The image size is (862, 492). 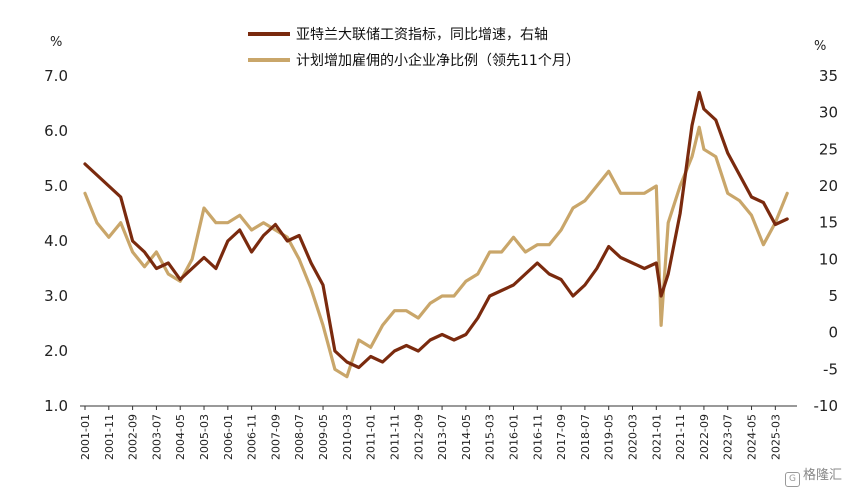 What do you see at coordinates (109, 437) in the screenshot?
I see `x-tick-label: 2001-11` at bounding box center [109, 437].